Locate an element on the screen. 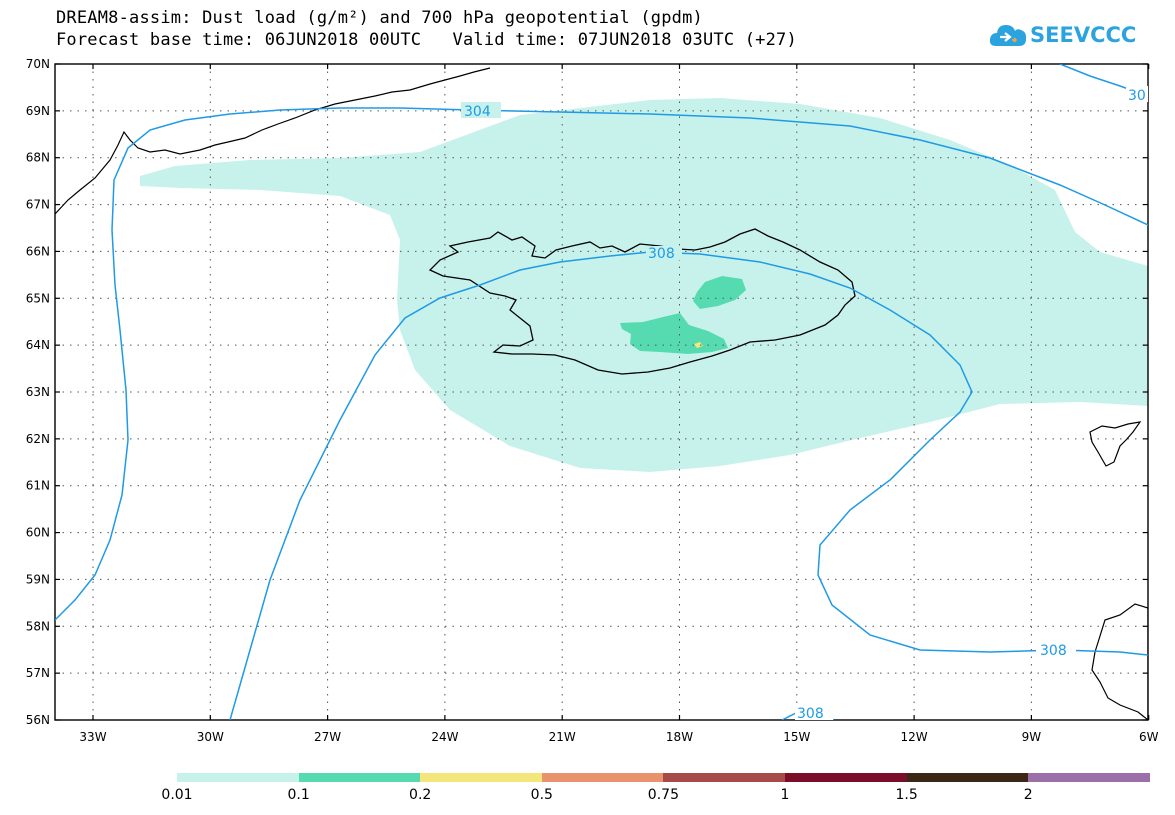  lat-label: 60N is located at coordinates (38, 533).